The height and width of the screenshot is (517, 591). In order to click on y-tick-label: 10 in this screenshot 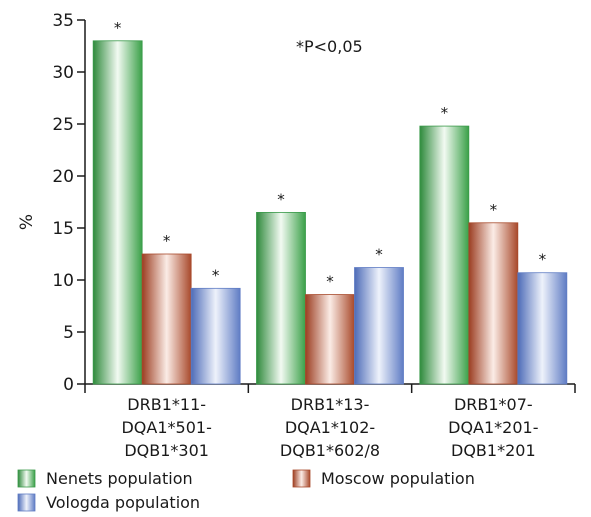, I will do `click(63, 281)`.